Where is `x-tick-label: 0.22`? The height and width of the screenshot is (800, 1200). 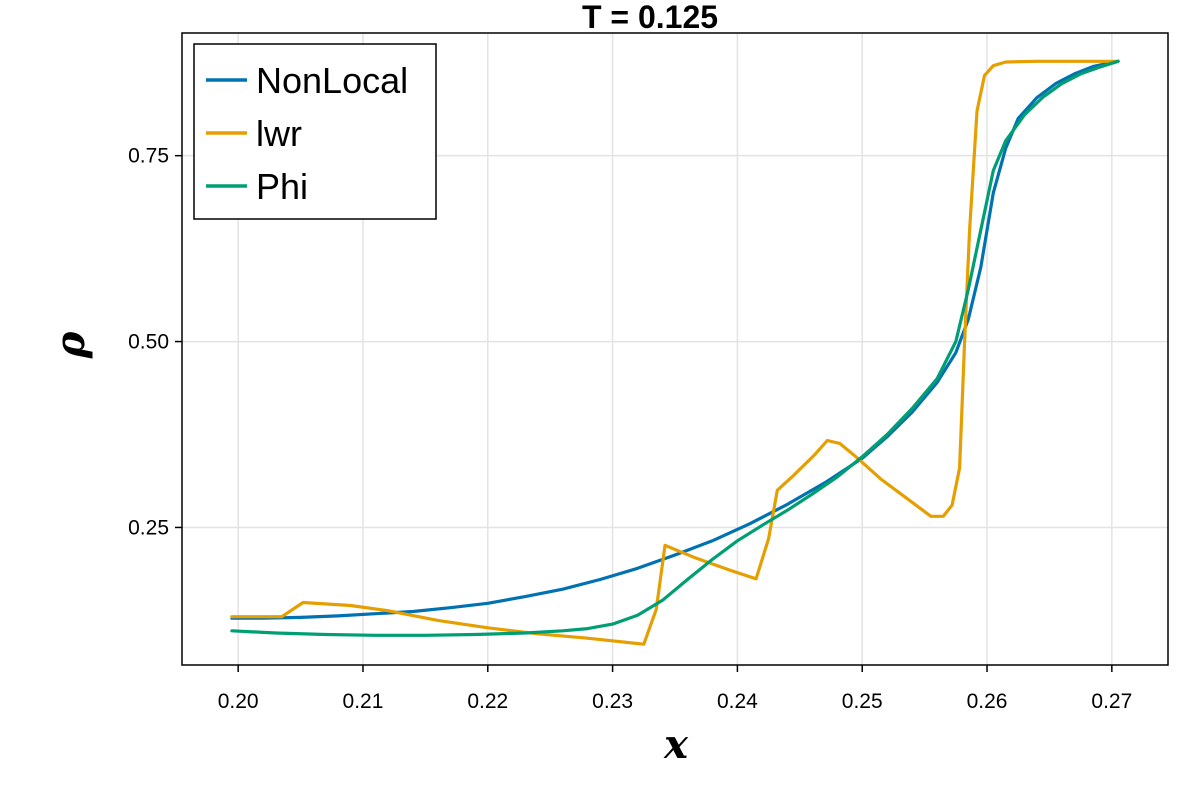
x-tick-label: 0.22 is located at coordinates (487, 701).